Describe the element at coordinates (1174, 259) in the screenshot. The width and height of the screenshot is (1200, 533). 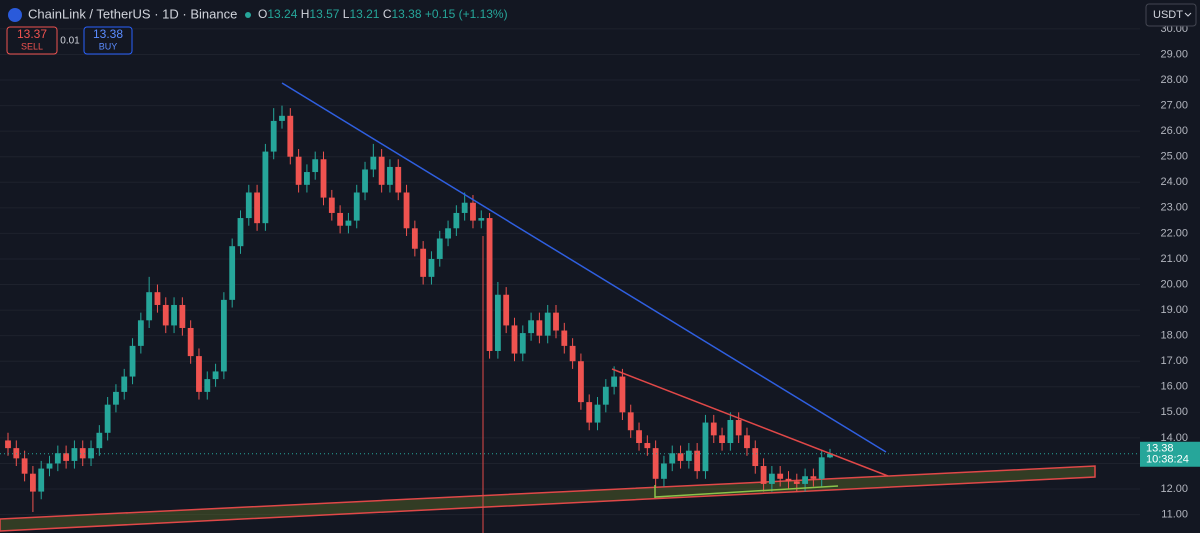
I see `y-tick-label: 21.00` at that location.